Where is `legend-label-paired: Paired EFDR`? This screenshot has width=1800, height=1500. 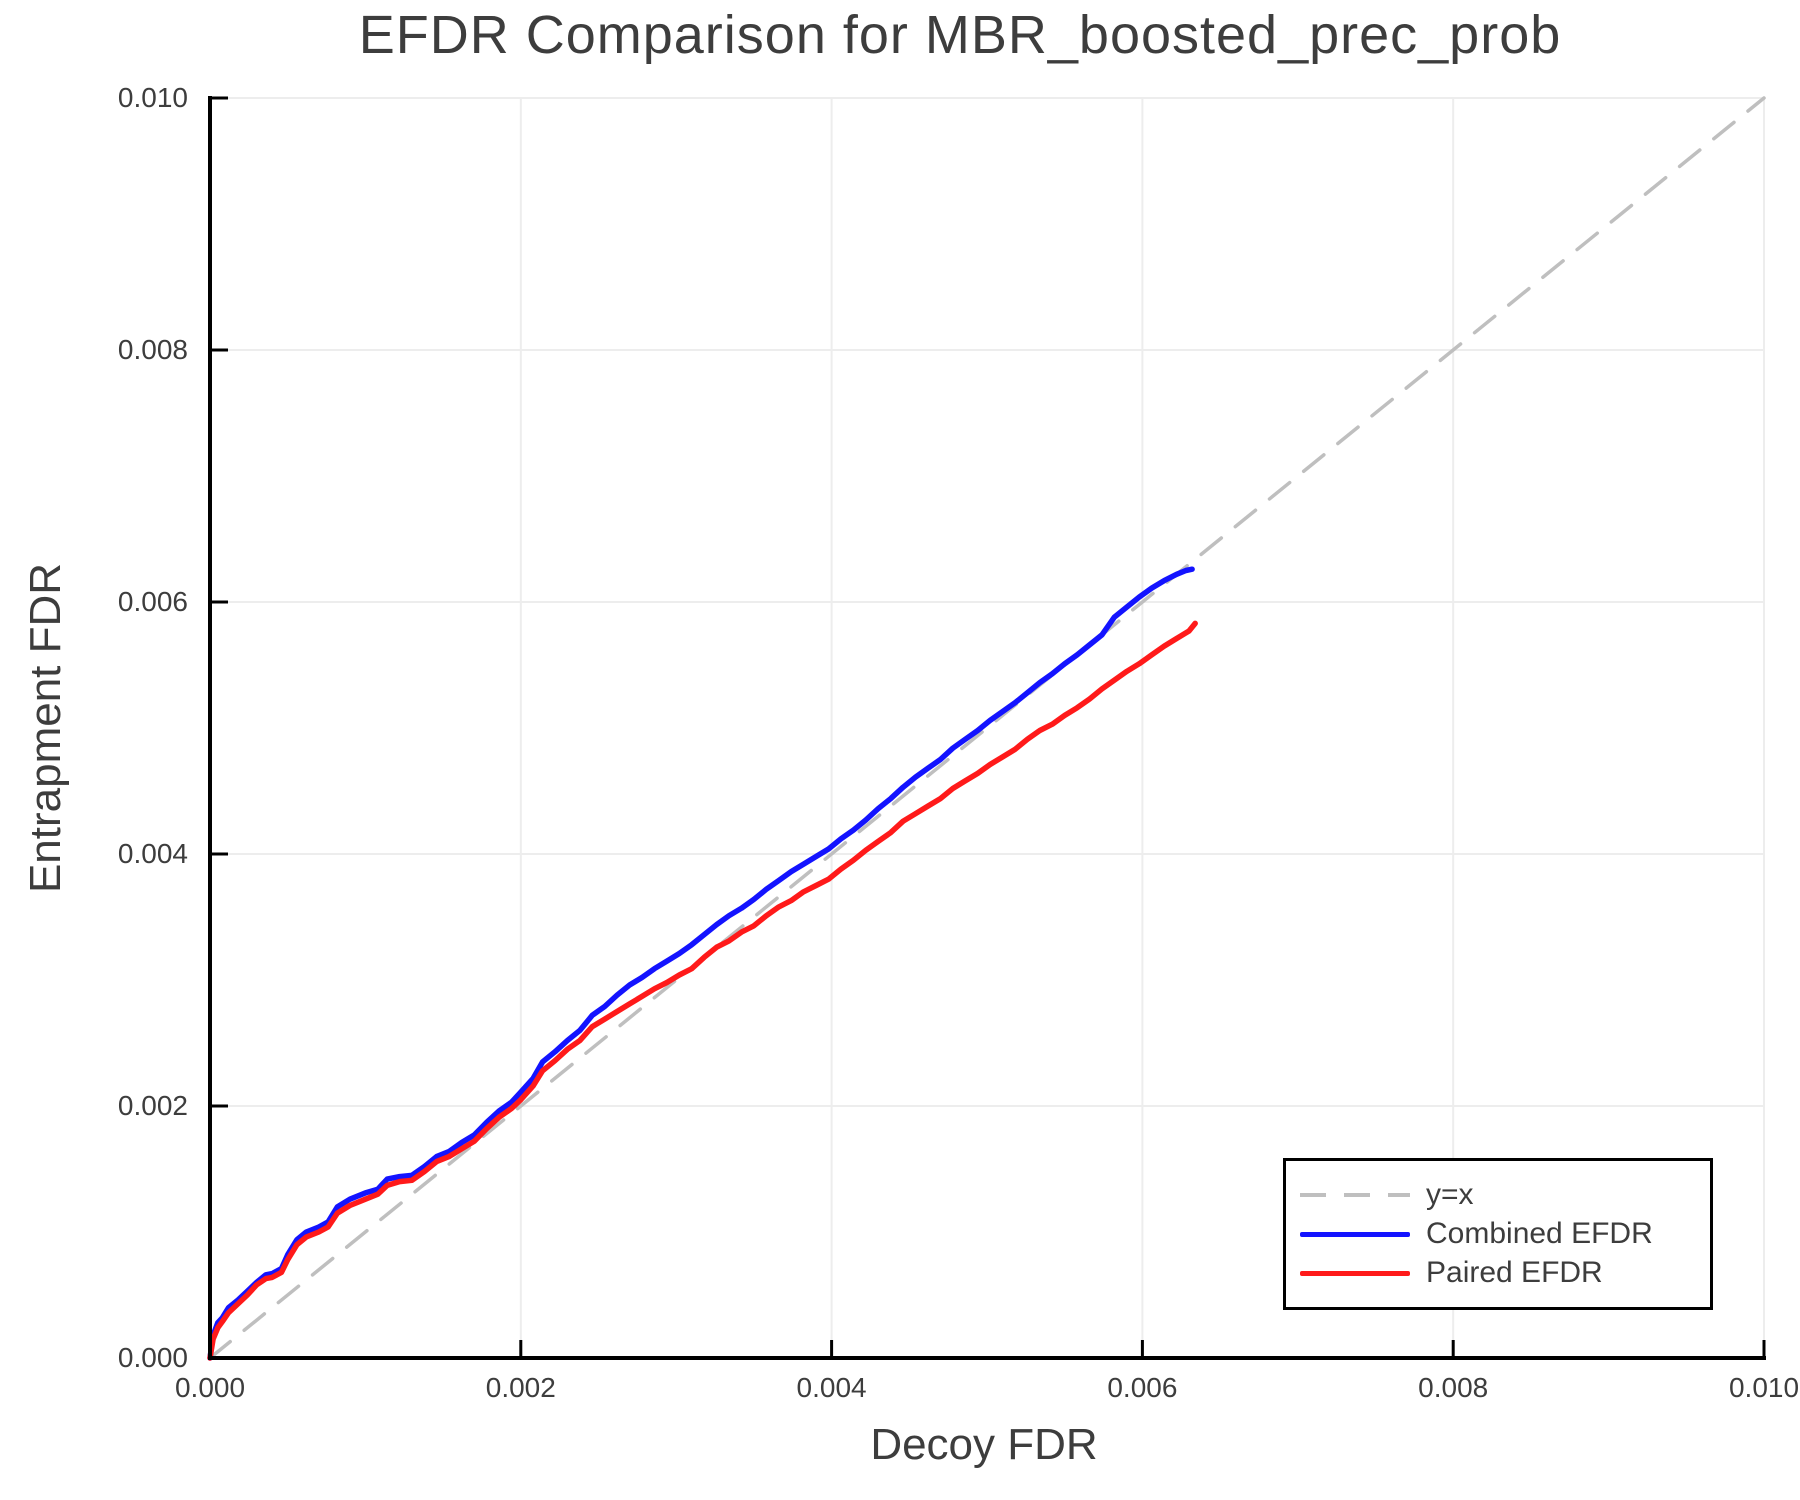
legend-label-paired: Paired EFDR is located at coordinates (1514, 1272).